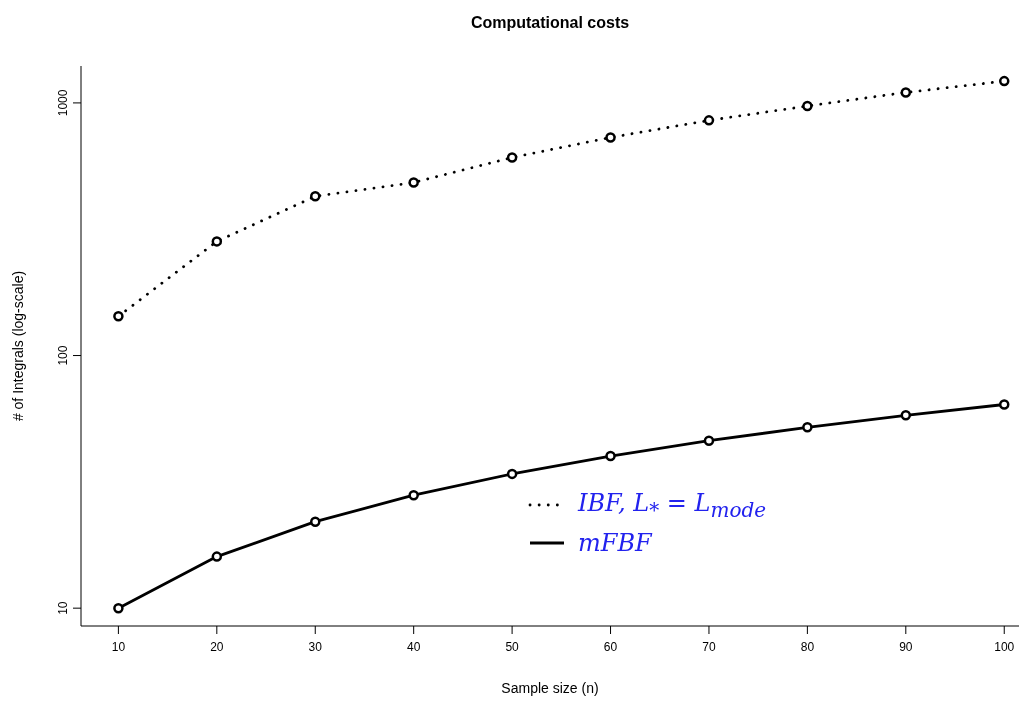 The width and height of the screenshot is (1019, 709). I want to click on x-tick-label: 10, so click(118, 646).